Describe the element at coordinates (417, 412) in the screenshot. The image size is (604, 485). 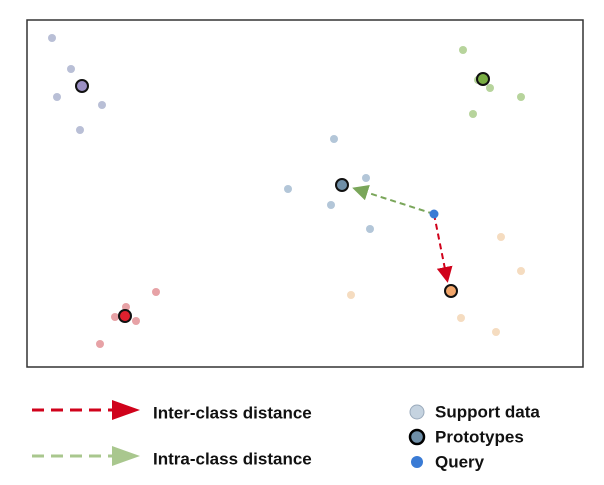
I see `legend-support-marker` at that location.